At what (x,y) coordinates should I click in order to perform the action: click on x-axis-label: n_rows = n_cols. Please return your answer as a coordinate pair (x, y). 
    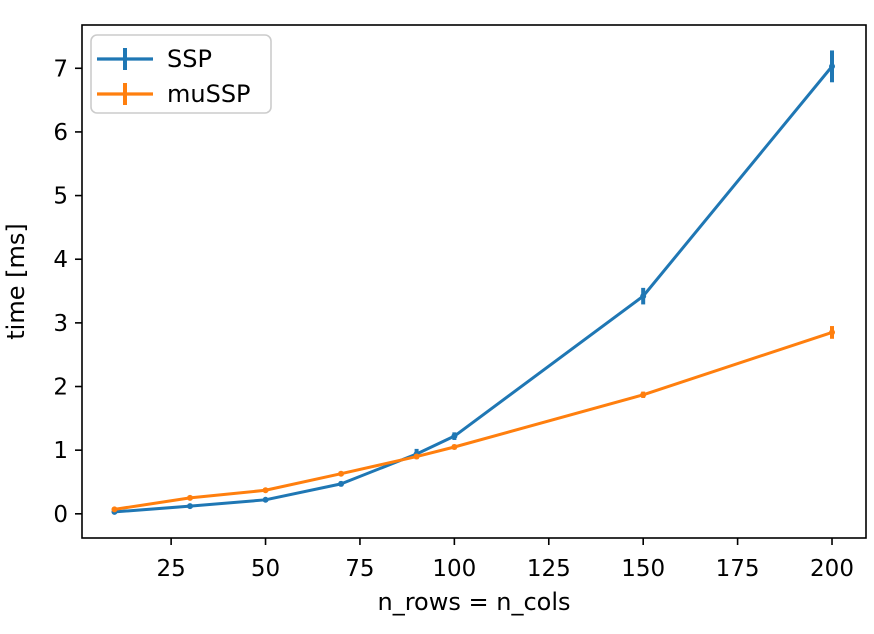
    Looking at the image, I should click on (474, 602).